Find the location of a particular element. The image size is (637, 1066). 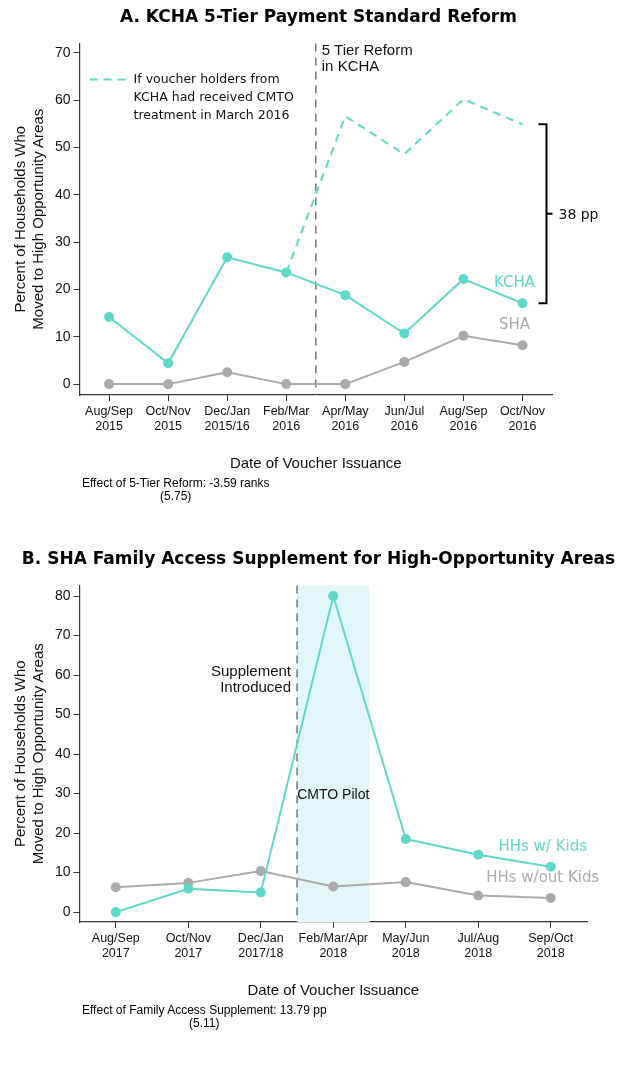

x-tick-label: Oct/Nov 2017 is located at coordinates (188, 945).